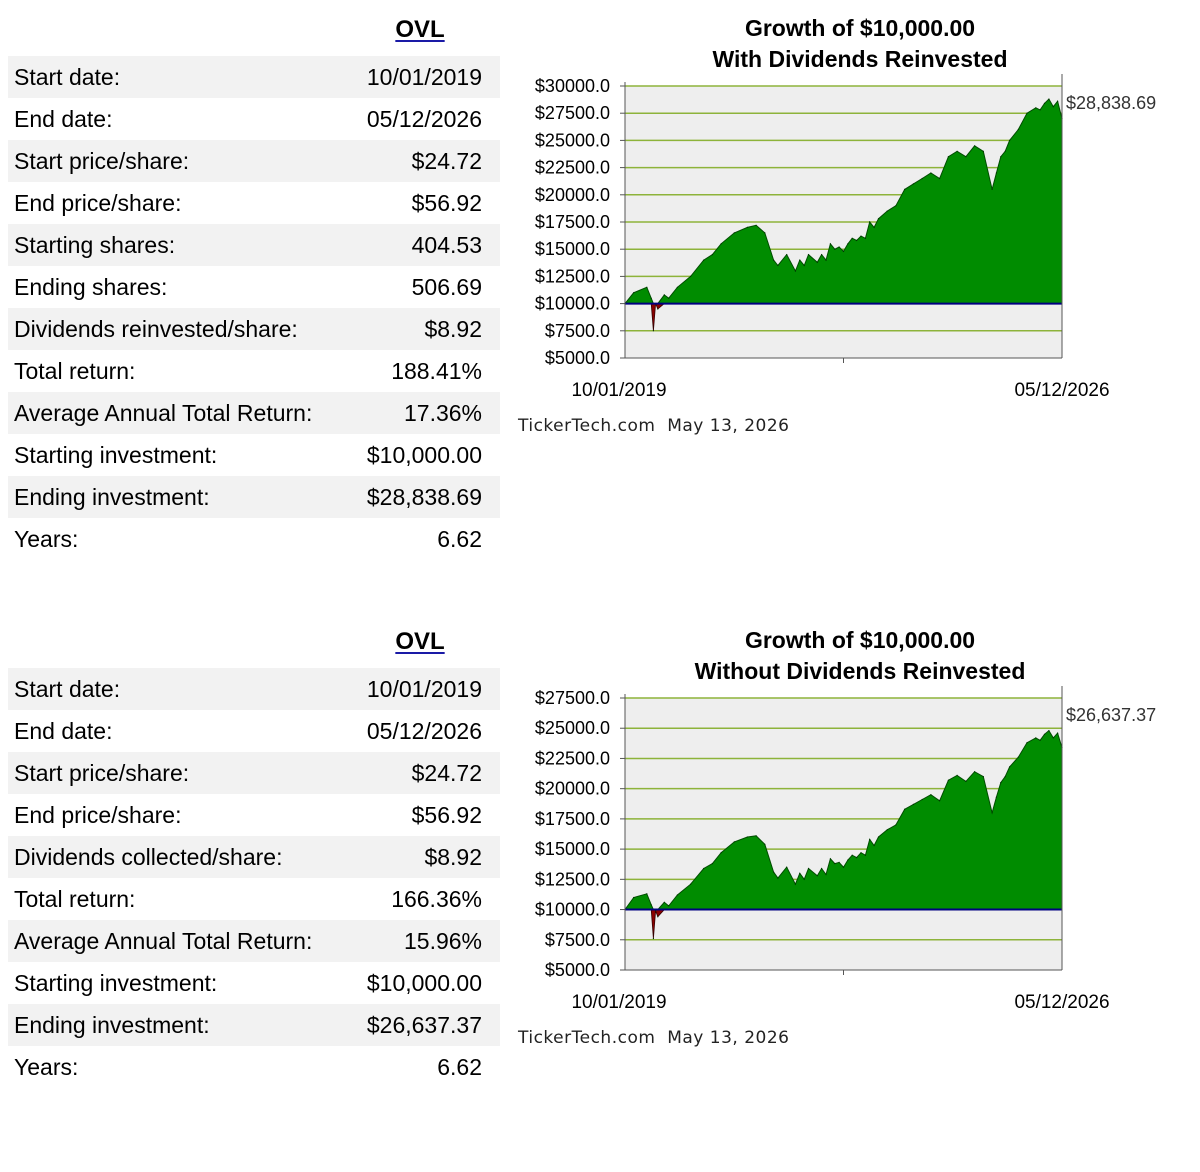  I want to click on stats-value: 10/01/2019, so click(423, 689).